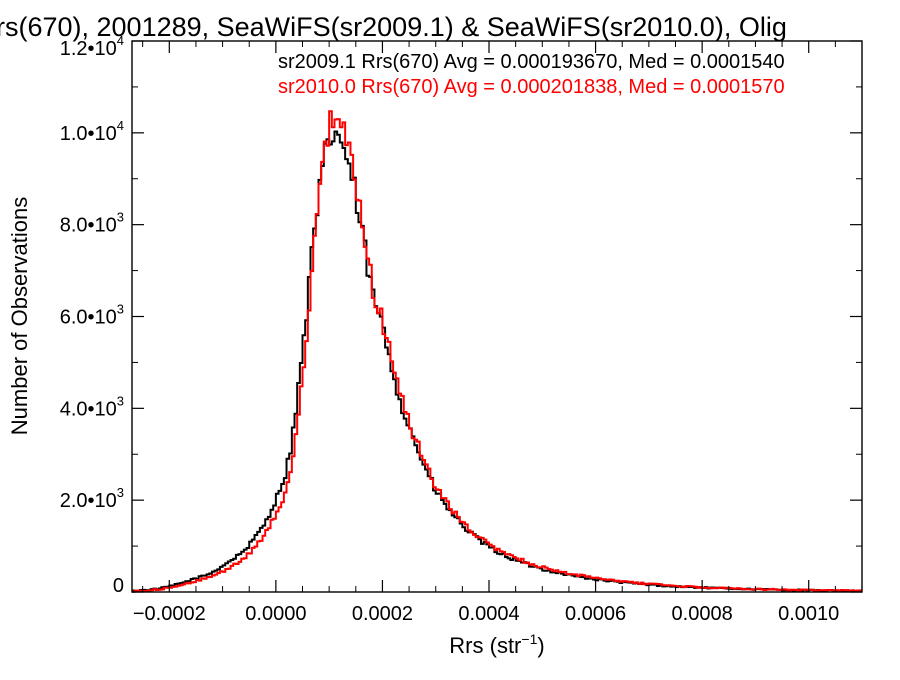 Image resolution: width=900 pixels, height=680 pixels. I want to click on y-tick-label: 8.0•103, so click(92, 223).